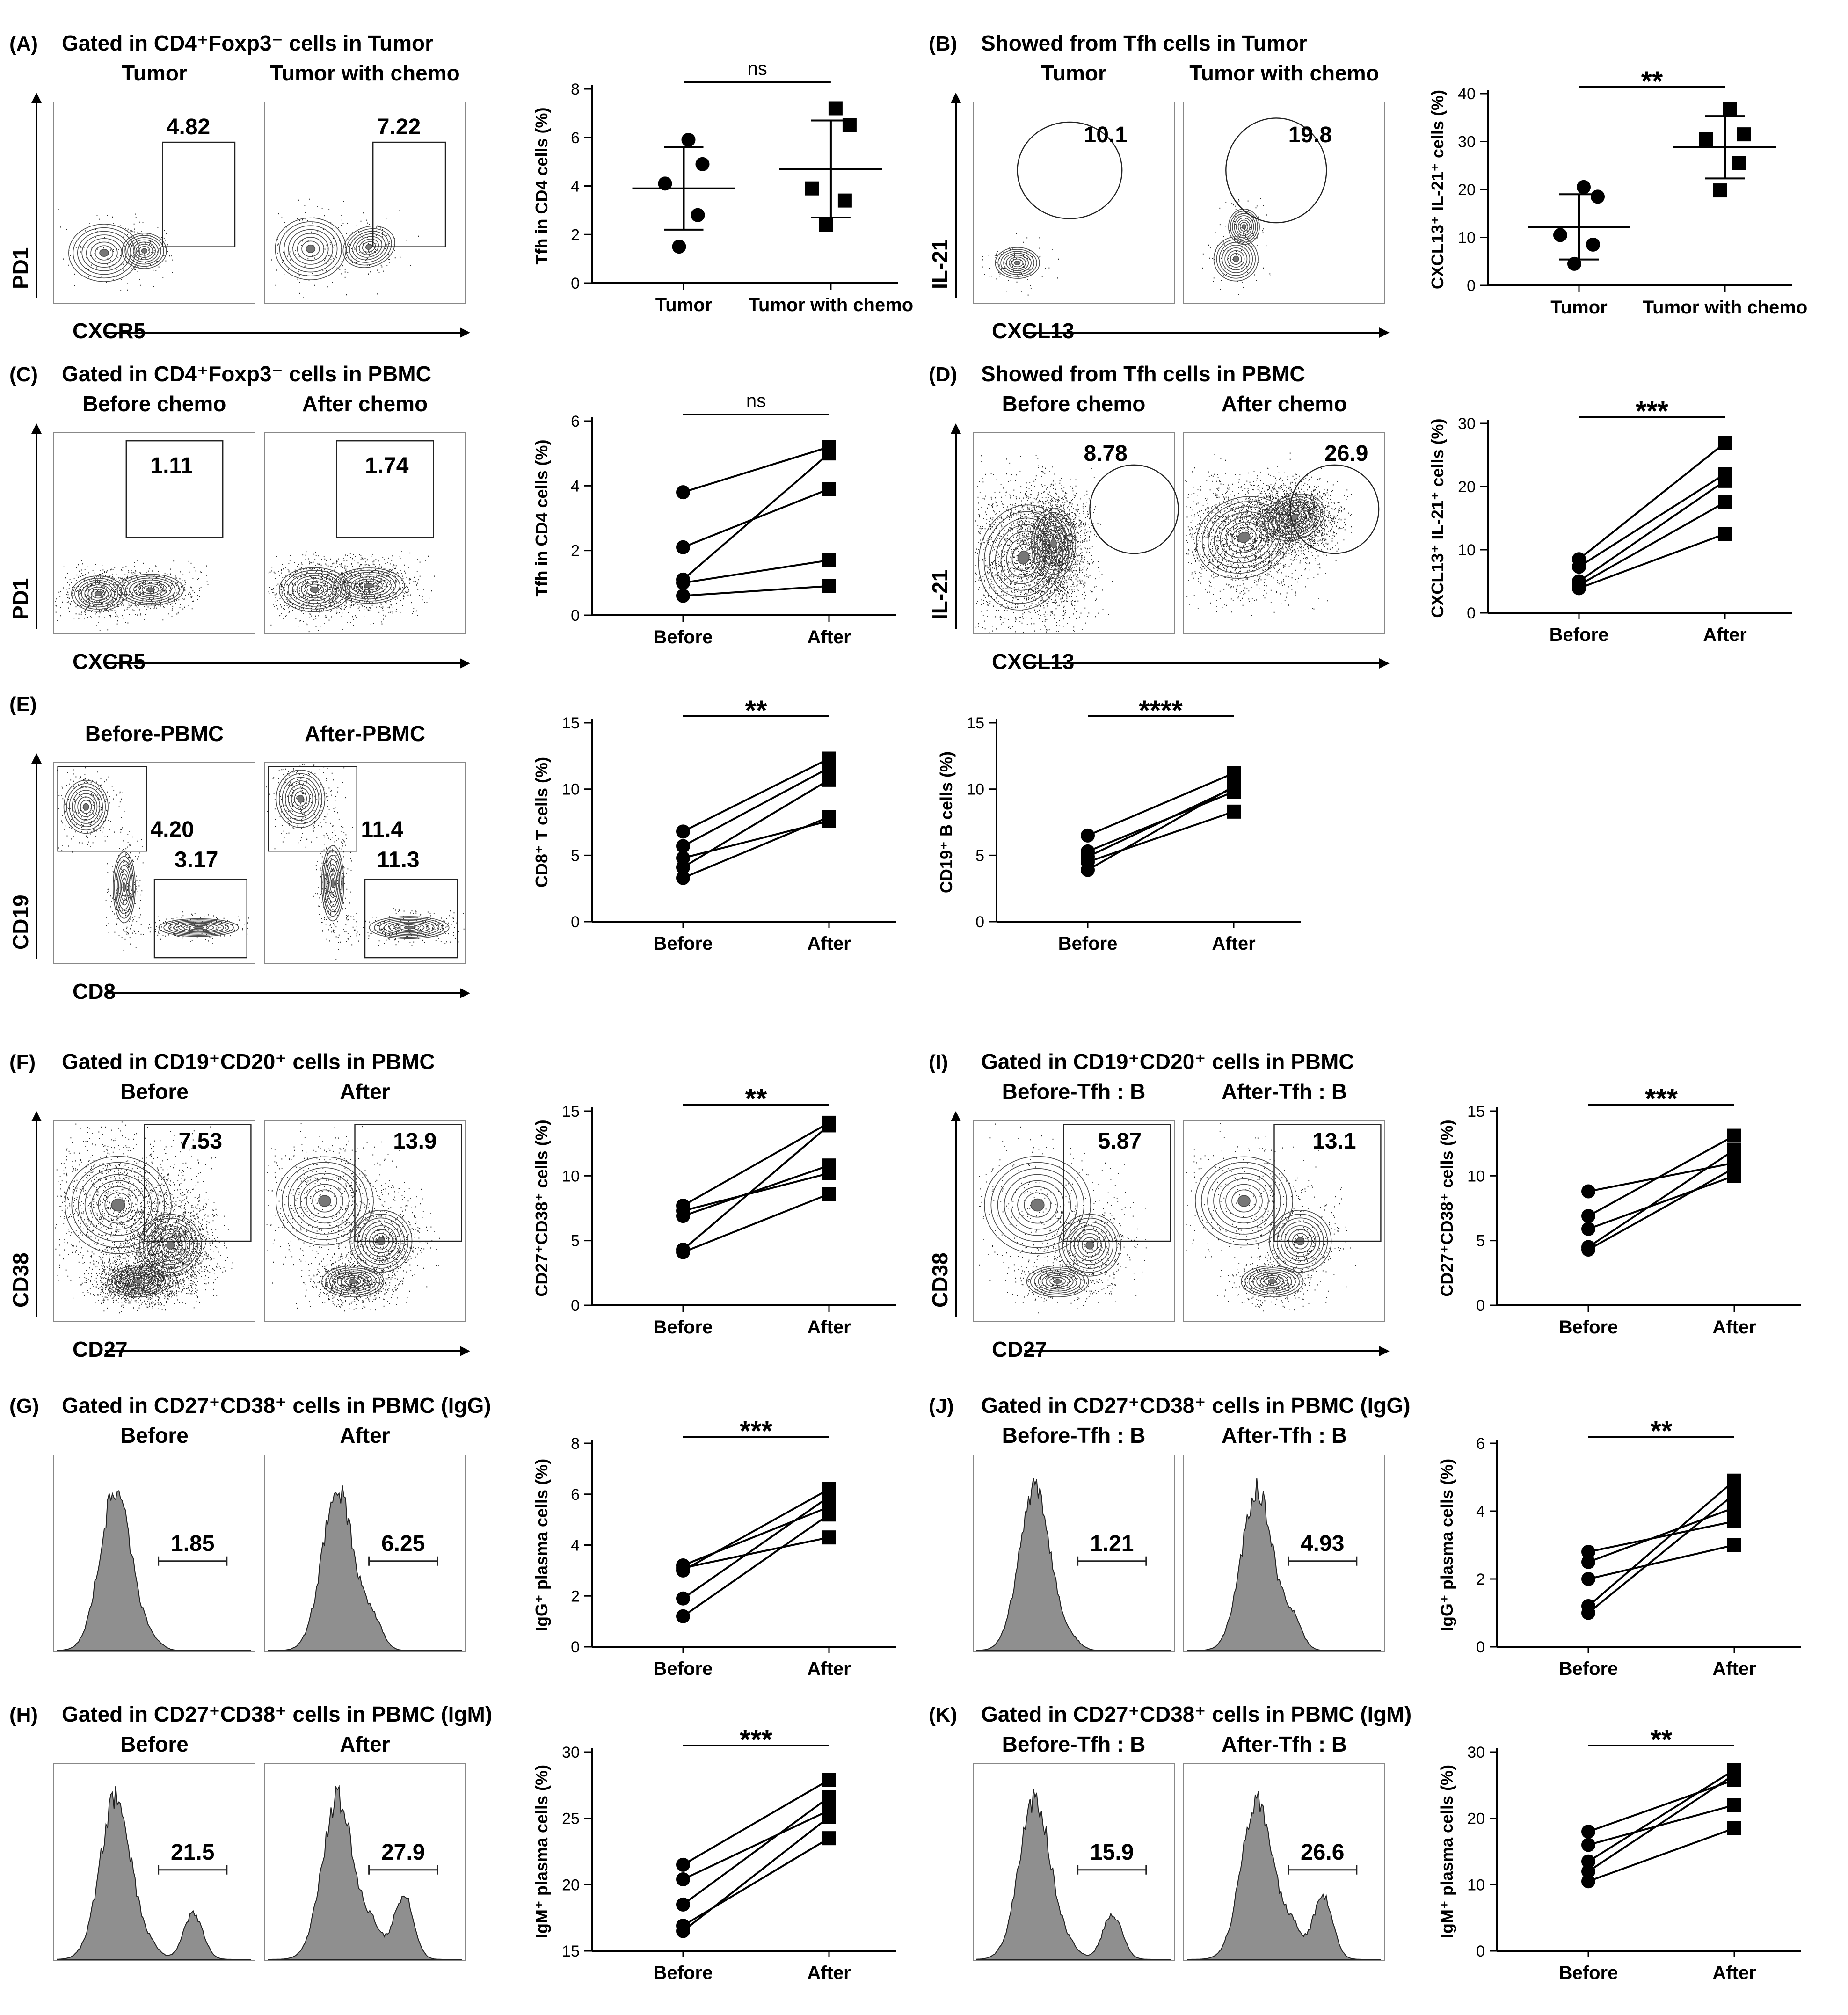 The image size is (1848, 2015). What do you see at coordinates (575, 1444) in the screenshot?
I see `y-tick-label: 8` at bounding box center [575, 1444].